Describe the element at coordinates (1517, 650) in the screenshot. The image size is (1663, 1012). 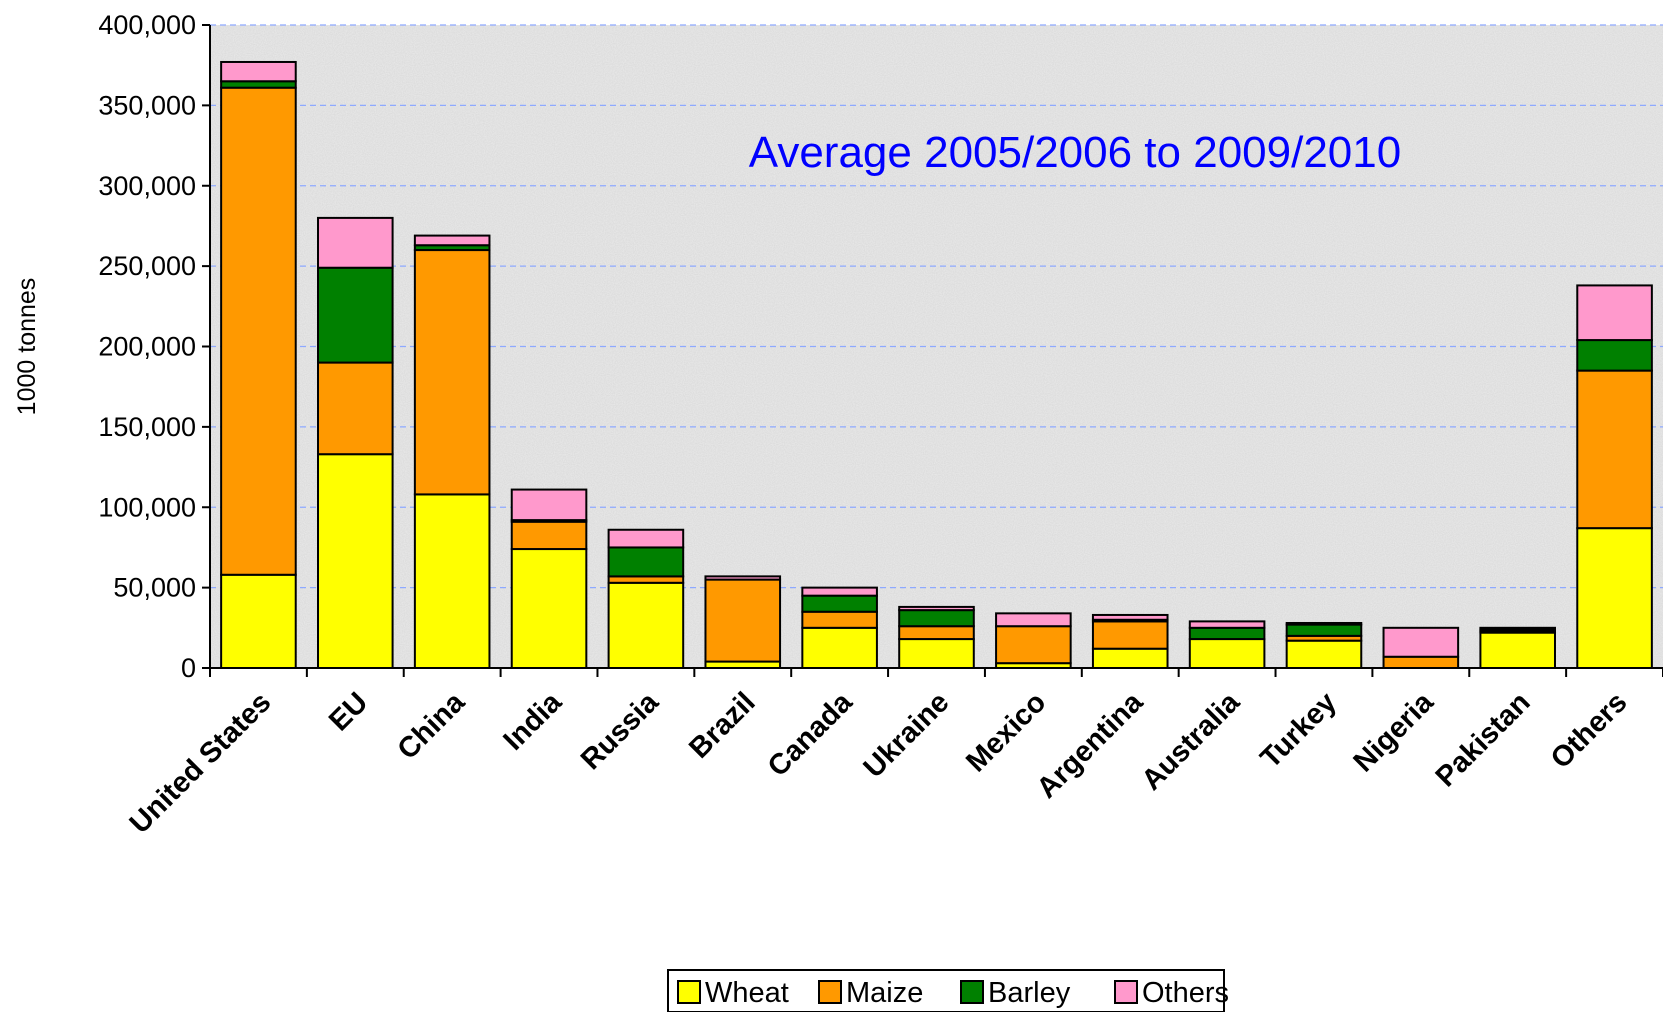
I see `bar-segment-wheat-pakistan` at that location.